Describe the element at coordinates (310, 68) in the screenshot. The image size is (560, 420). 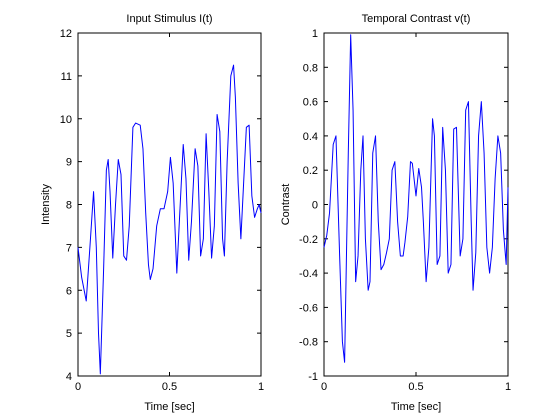
I see `right-ytick-label: 0.8` at that location.